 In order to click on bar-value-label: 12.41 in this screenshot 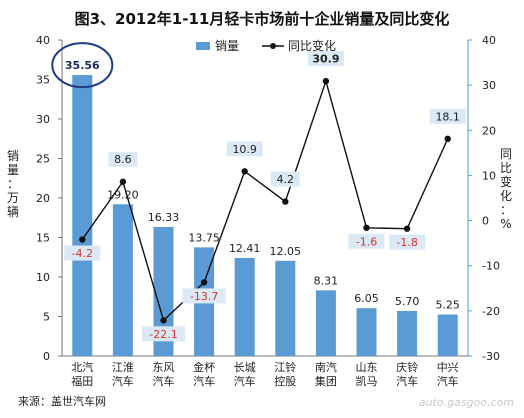, I will do `click(245, 248)`.